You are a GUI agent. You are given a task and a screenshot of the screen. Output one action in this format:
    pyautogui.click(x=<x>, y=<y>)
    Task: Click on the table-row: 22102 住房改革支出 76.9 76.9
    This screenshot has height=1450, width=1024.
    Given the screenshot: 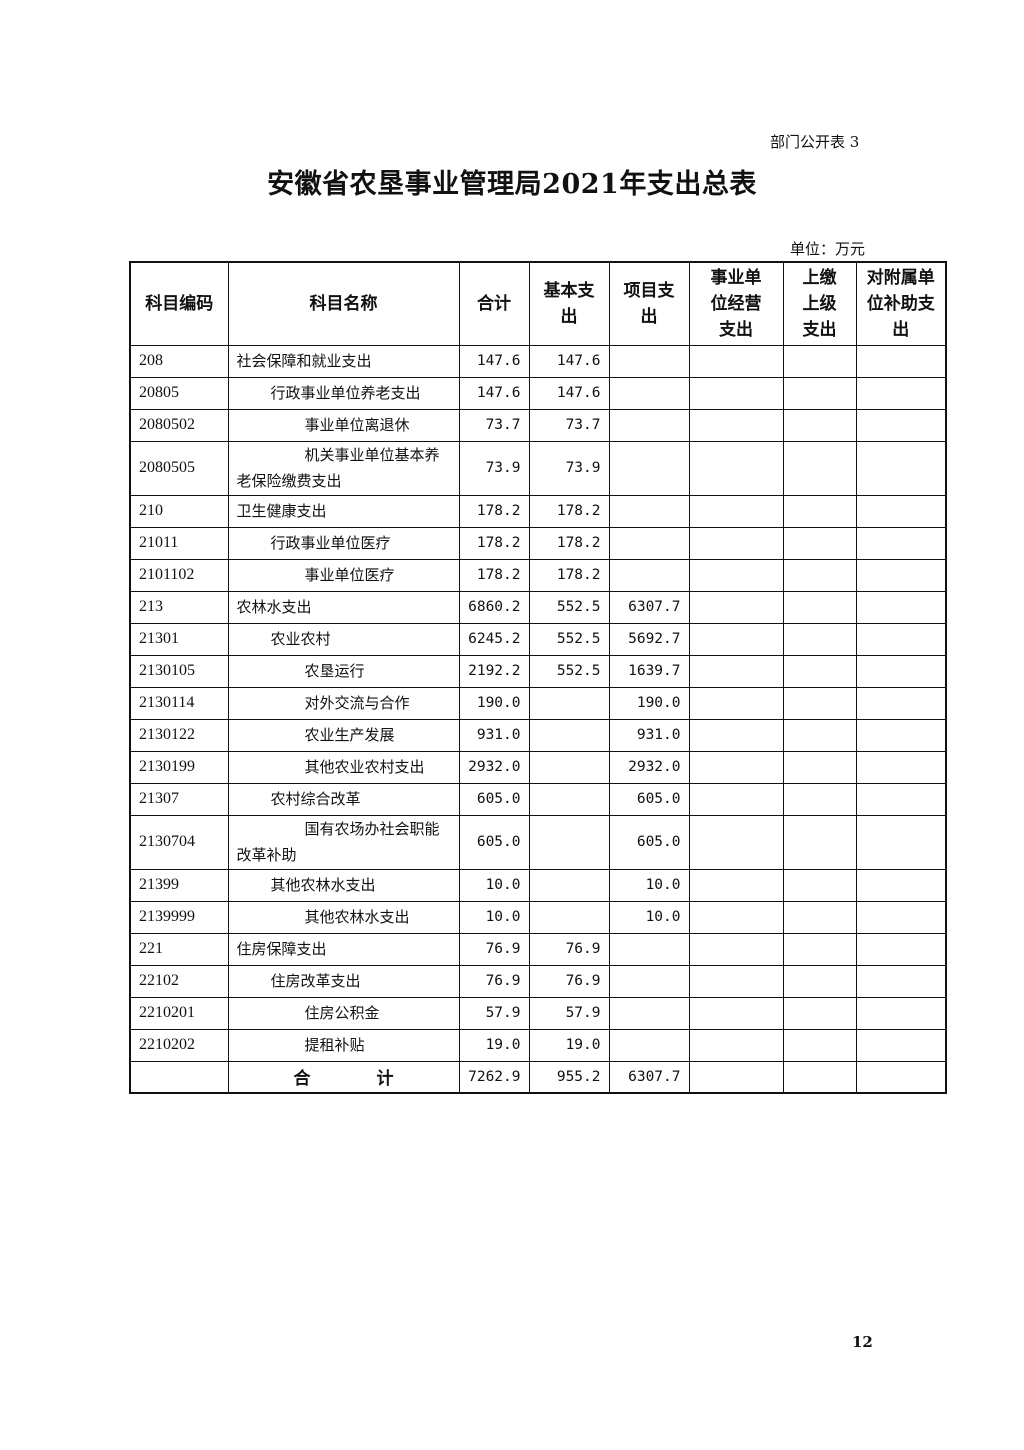 What is the action you would take?
    pyautogui.click(x=538, y=981)
    